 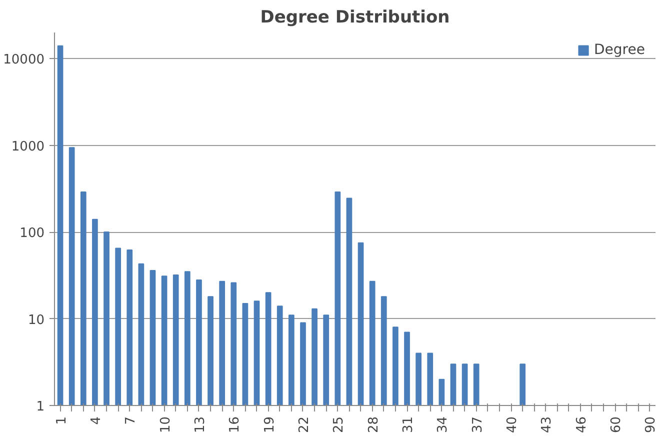 What do you see at coordinates (270, 425) in the screenshot?
I see `x-tick-label: 19` at bounding box center [270, 425].